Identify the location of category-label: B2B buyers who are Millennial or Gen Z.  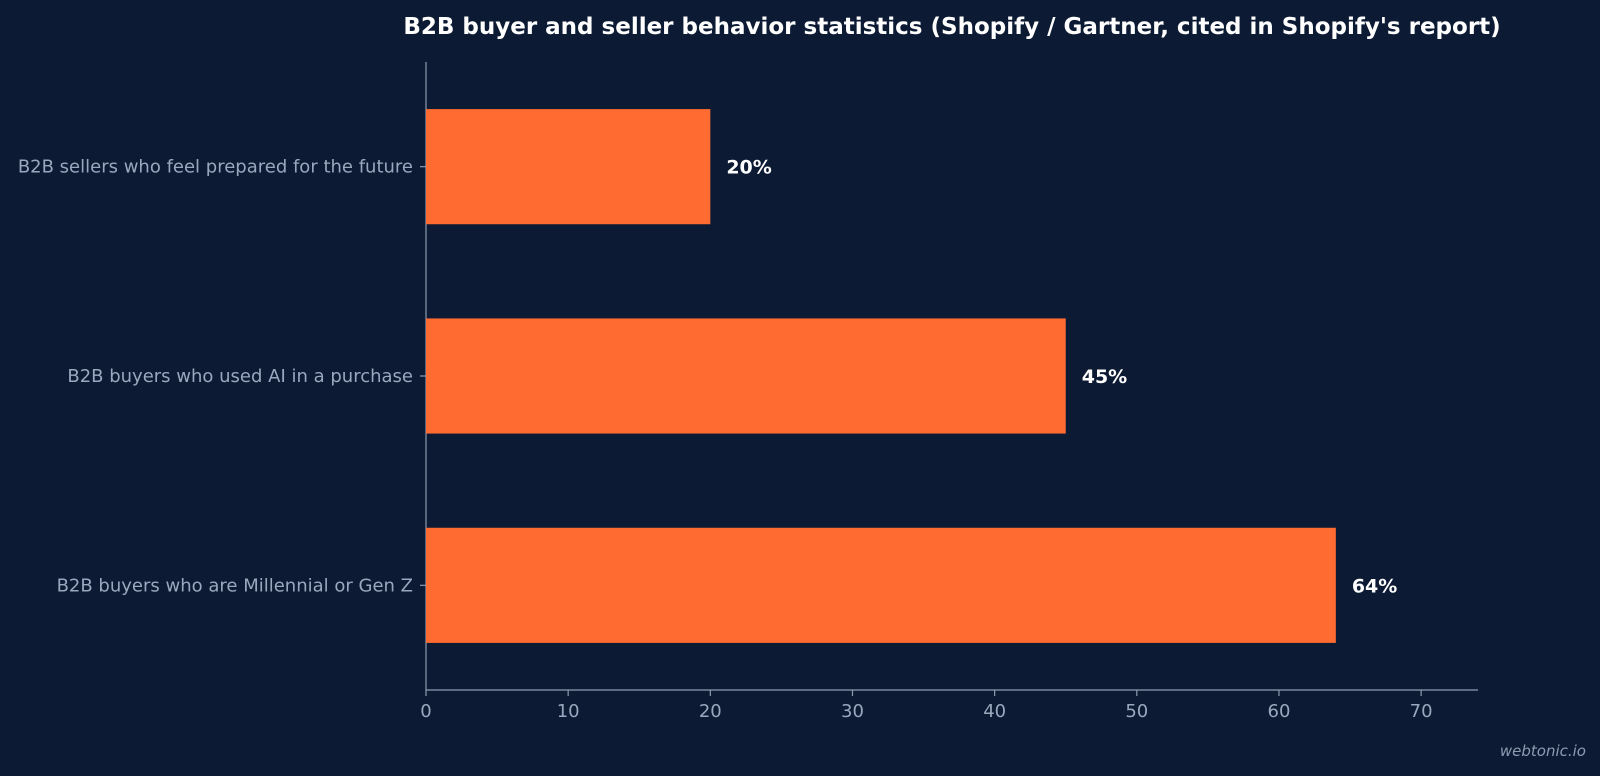
(235, 585).